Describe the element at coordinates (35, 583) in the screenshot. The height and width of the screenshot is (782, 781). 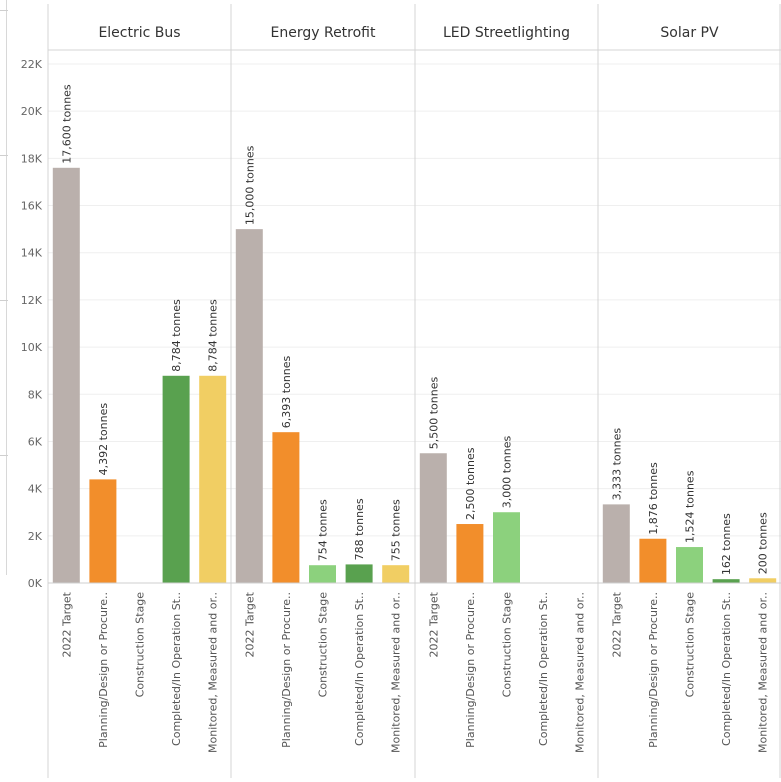
I see `y-tick-label: 0K` at that location.